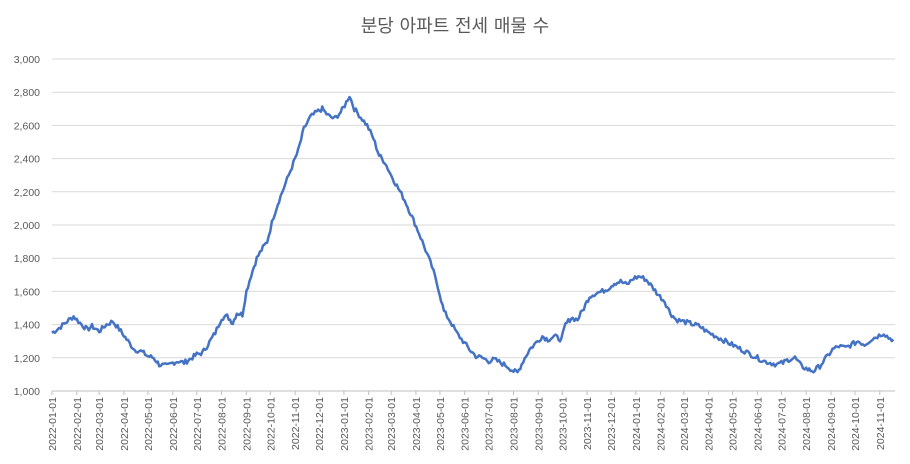 The width and height of the screenshot is (910, 464). What do you see at coordinates (27, 392) in the screenshot?
I see `y-tick-label: 1,000` at bounding box center [27, 392].